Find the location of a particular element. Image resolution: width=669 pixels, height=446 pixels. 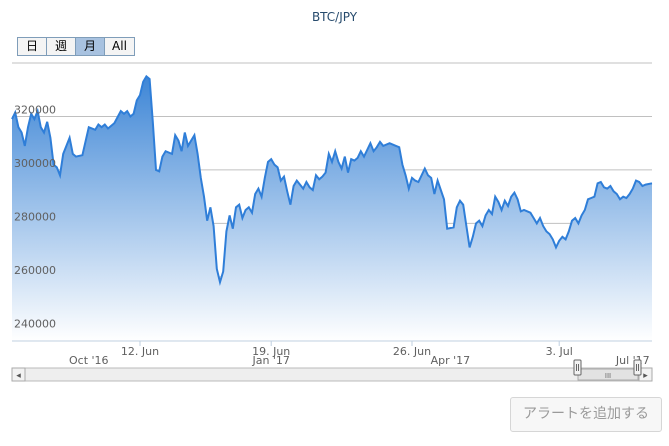

navigator-handle-right is located at coordinates (637, 367).